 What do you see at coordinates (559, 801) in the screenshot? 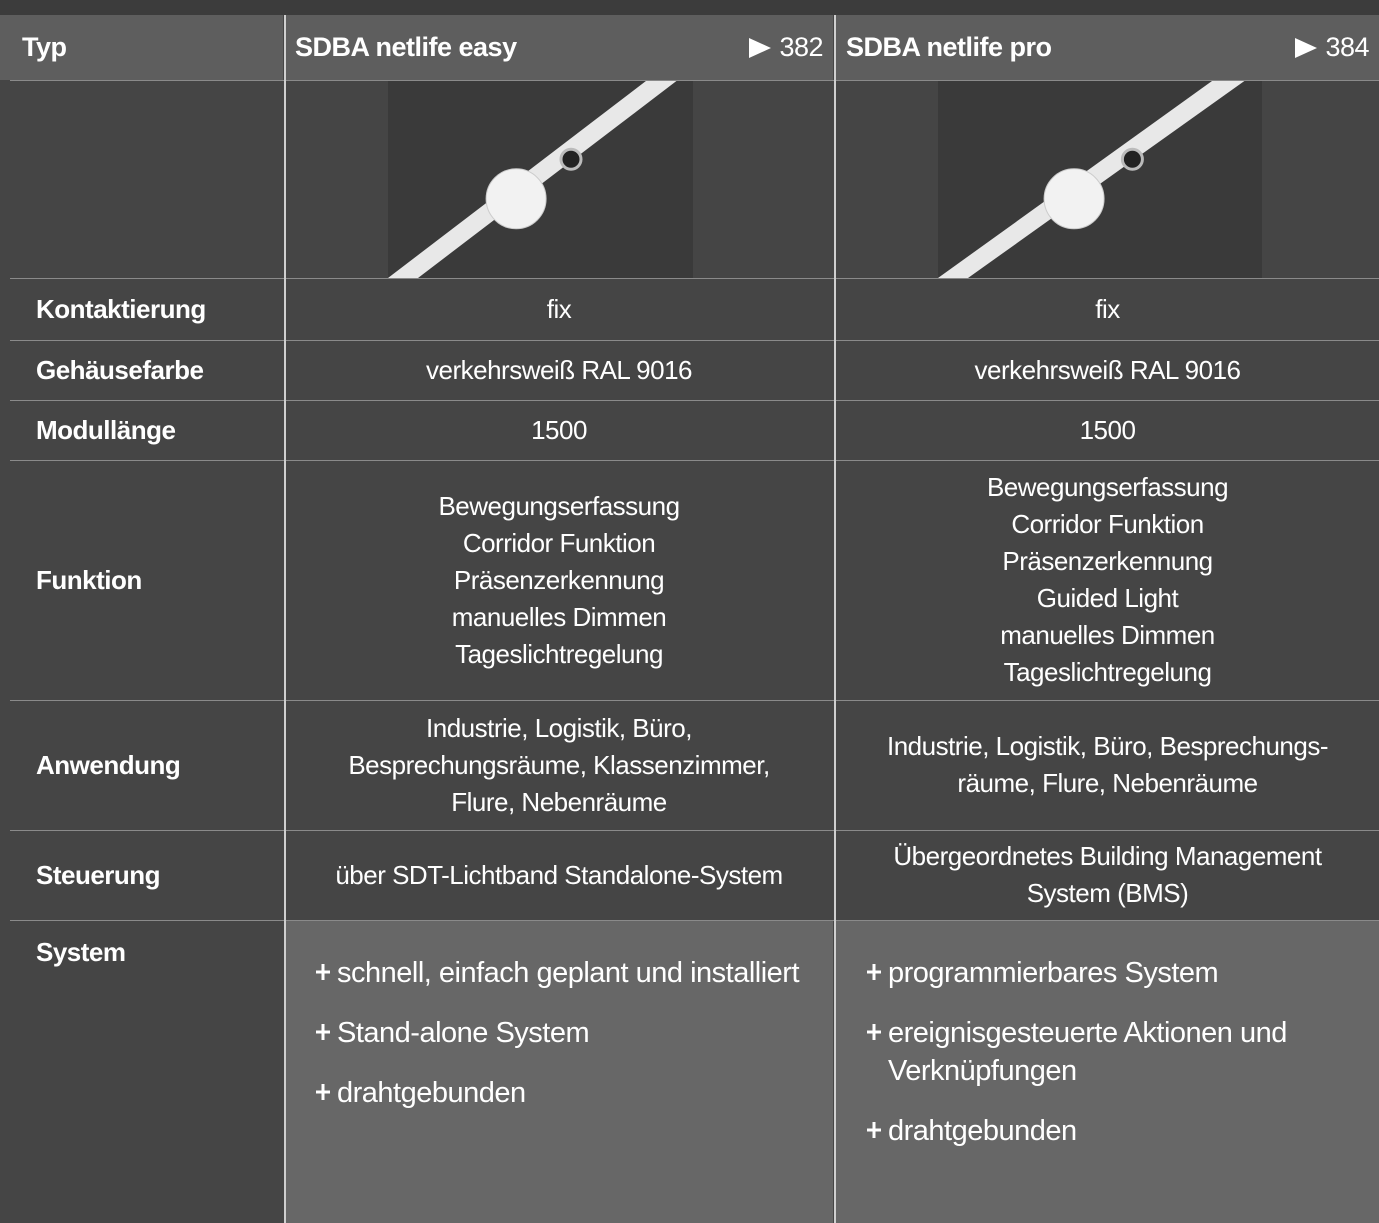
I see `value-line: Flure, Nebenräume` at bounding box center [559, 801].